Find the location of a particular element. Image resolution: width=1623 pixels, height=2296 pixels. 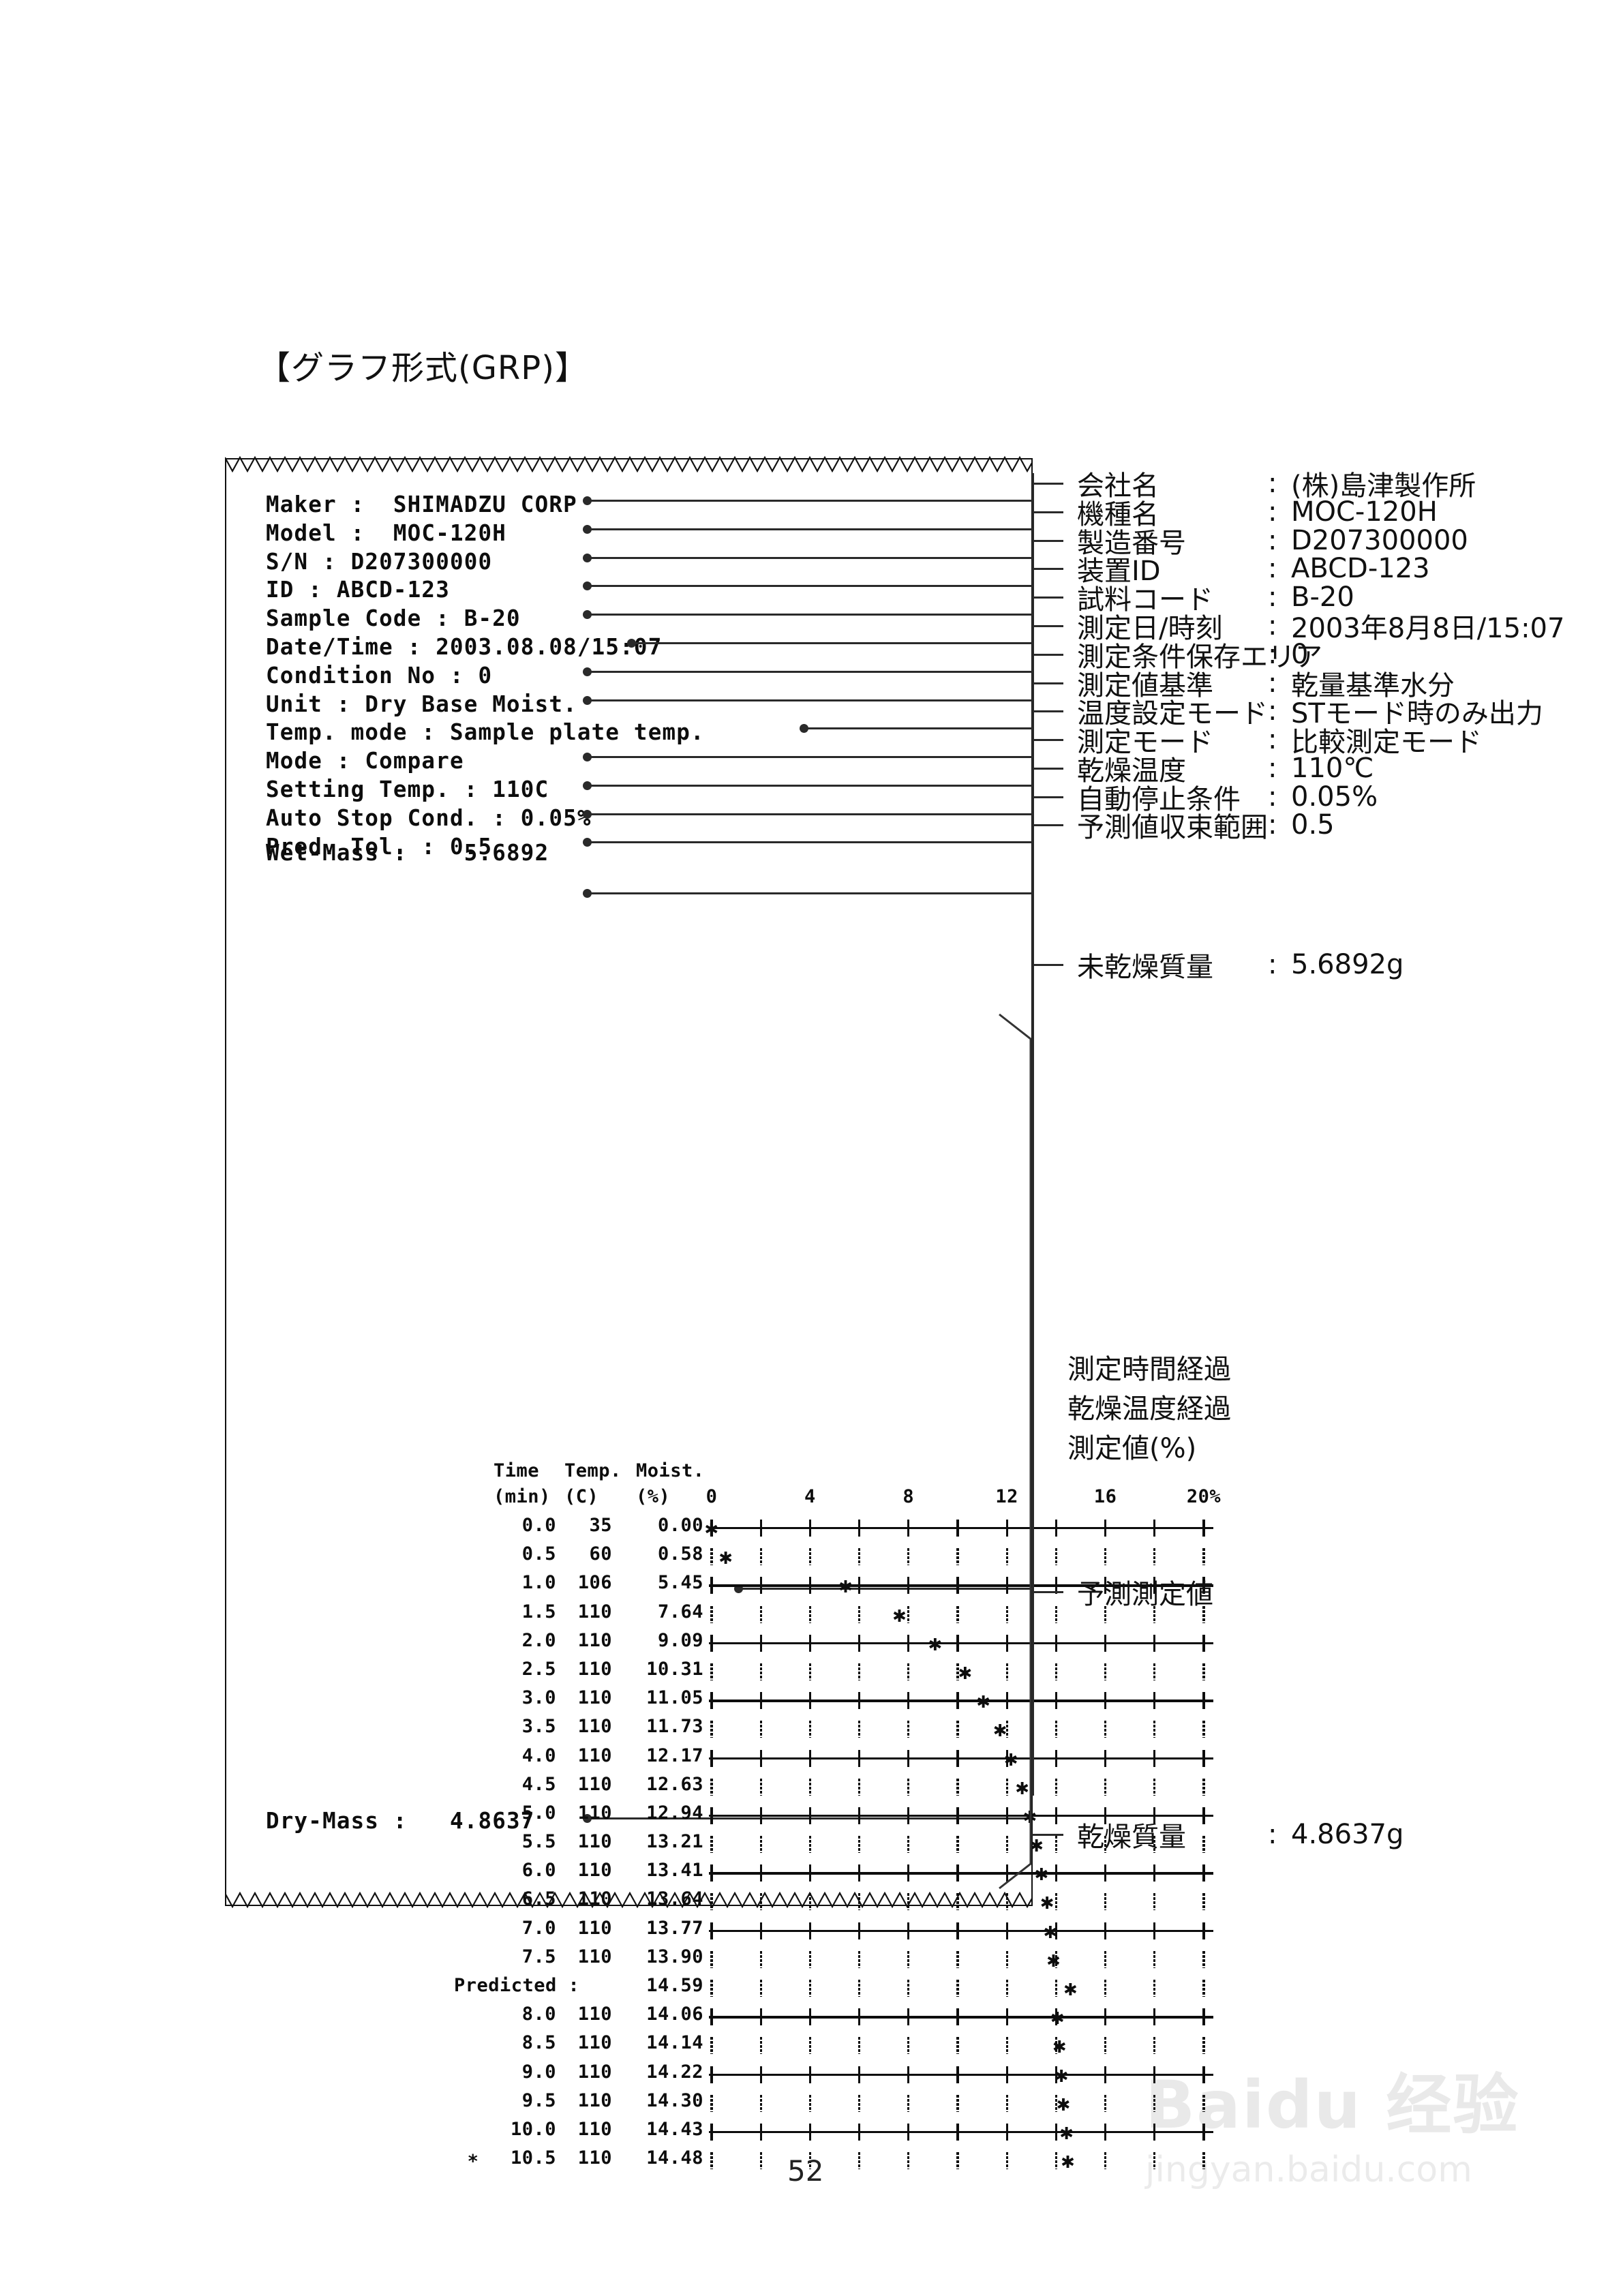

annotation-graph-line: 測定値(%) is located at coordinates (1132, 1449).